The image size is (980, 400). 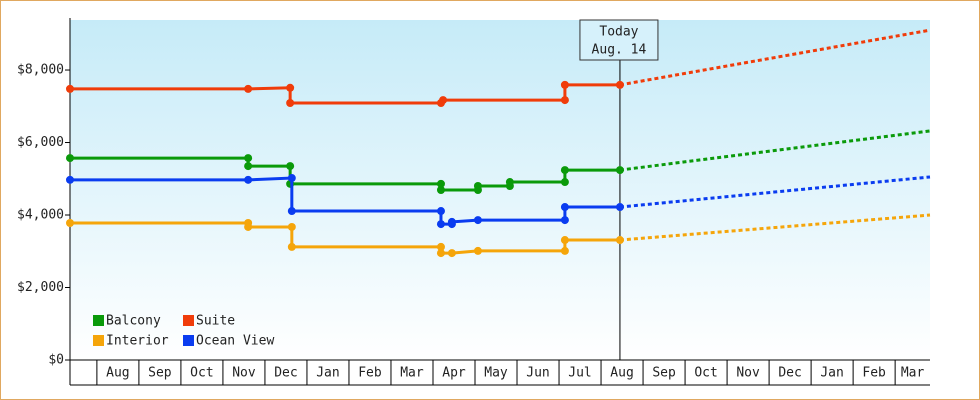 What do you see at coordinates (40, 215) in the screenshot?
I see `y-tick-label: $4,000` at bounding box center [40, 215].